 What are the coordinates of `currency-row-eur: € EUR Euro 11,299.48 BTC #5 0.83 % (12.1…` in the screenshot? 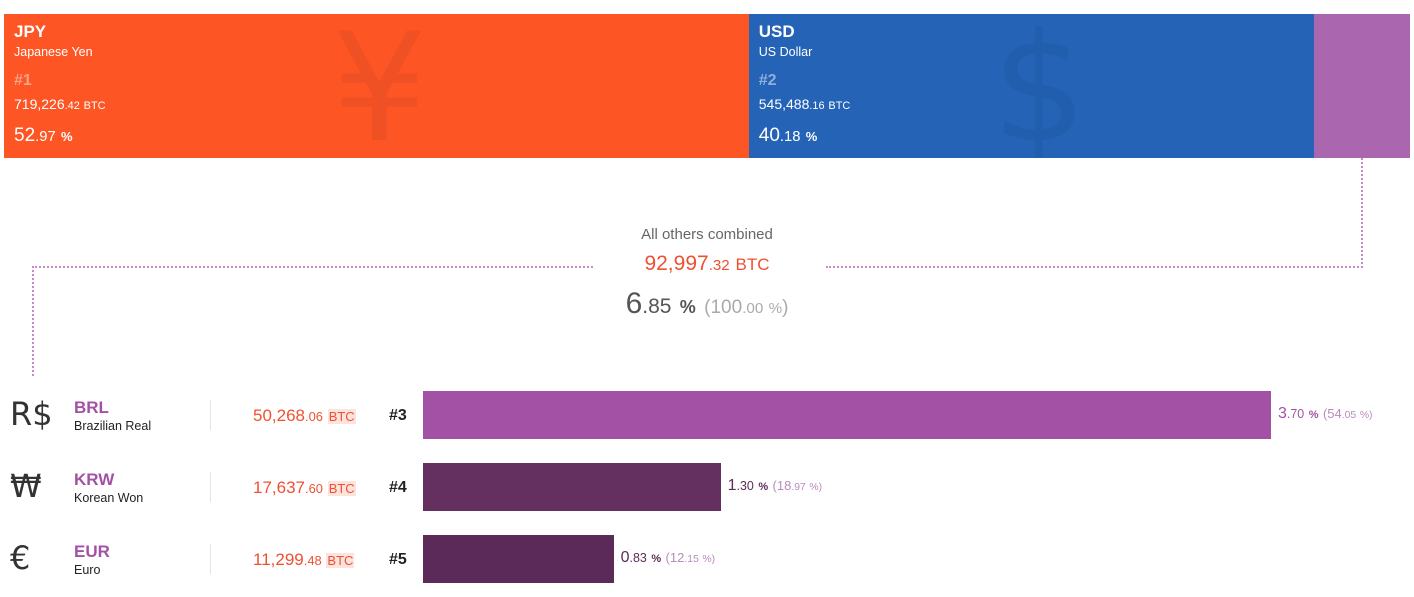 It's located at (707, 559).